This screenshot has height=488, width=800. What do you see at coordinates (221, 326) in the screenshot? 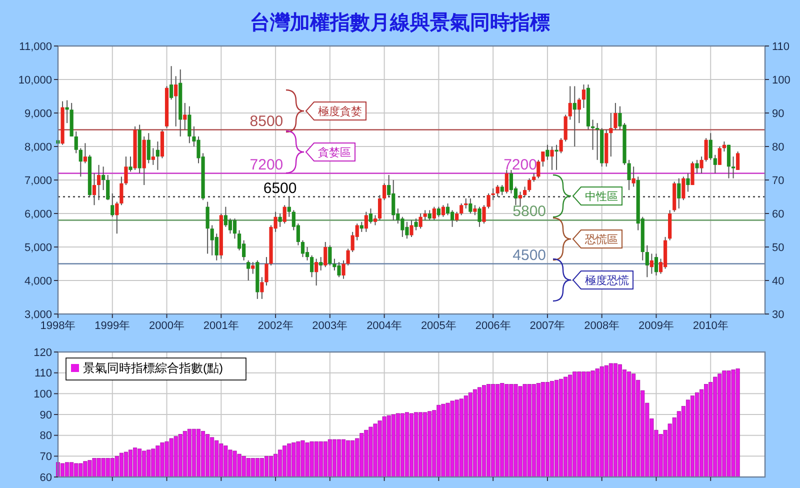
I see `x-tick-label: 2001年` at bounding box center [221, 326].